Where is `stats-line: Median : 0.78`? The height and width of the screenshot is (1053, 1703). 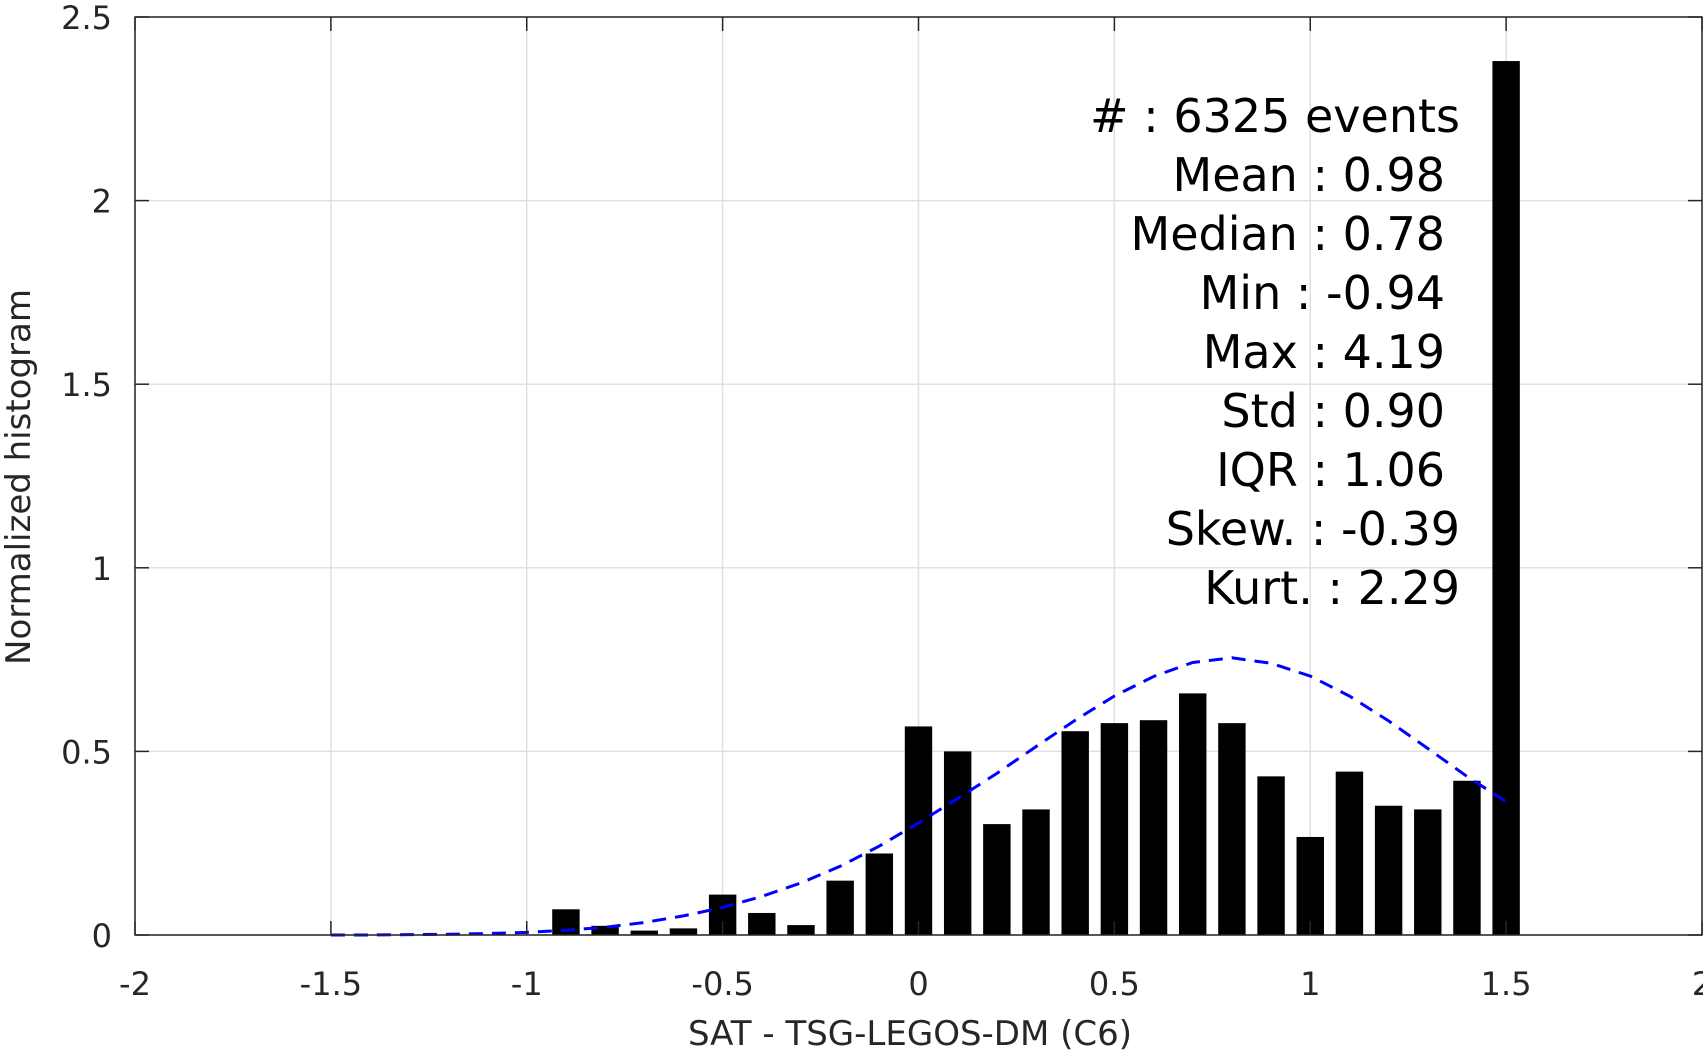
stats-line: Median : 0.78 is located at coordinates (1288, 234).